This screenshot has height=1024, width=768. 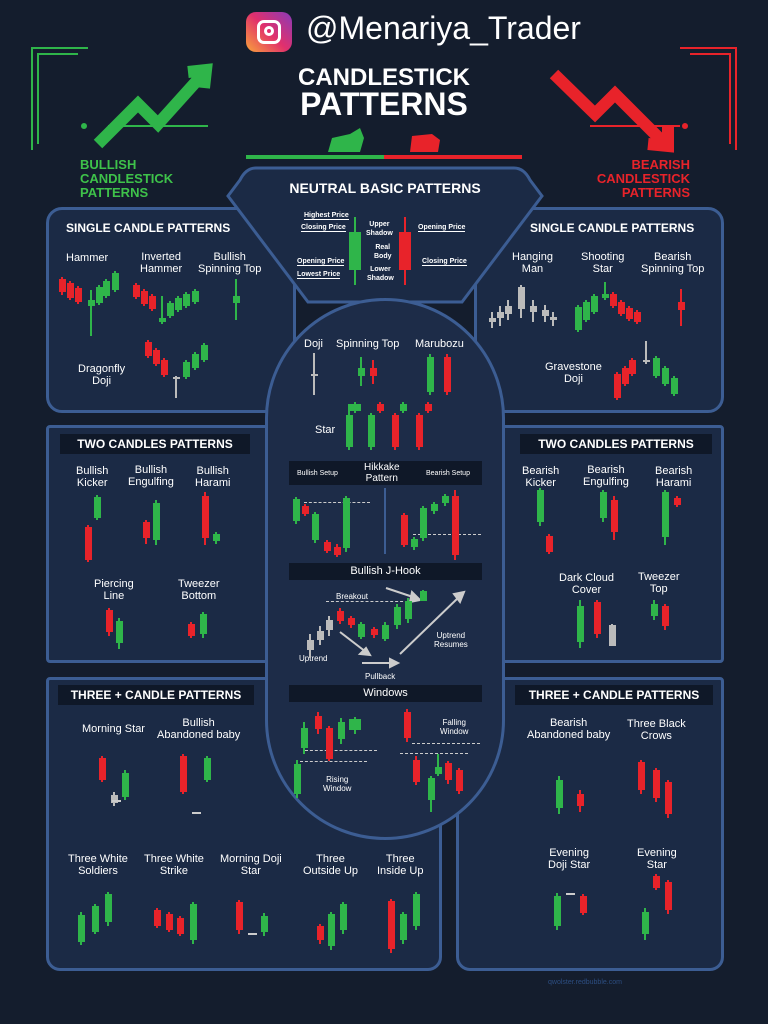 I want to click on label-real-body: Real Body, so click(x=383, y=252).